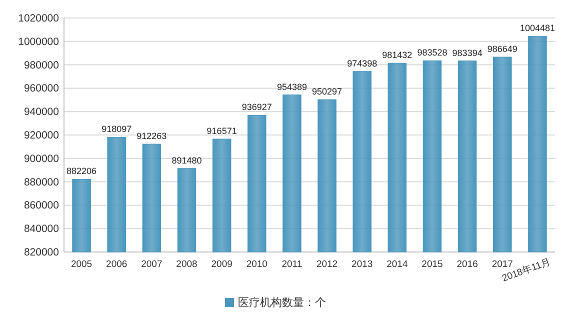  Describe the element at coordinates (292, 264) in the screenshot. I see `x-tick-label: 2011` at that location.